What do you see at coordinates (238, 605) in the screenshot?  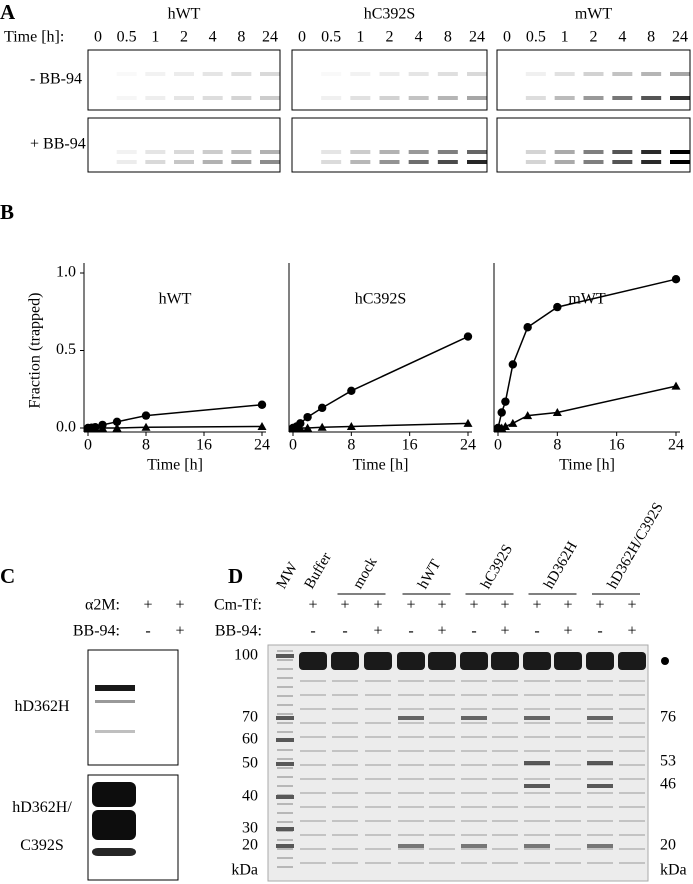 I see `row-label: Cm-Tf:` at bounding box center [238, 605].